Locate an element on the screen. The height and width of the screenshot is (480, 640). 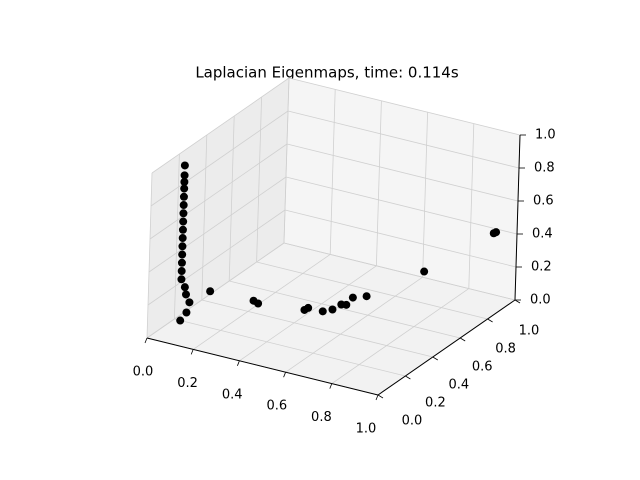
z-tick-label: 1.0 is located at coordinates (545, 135).